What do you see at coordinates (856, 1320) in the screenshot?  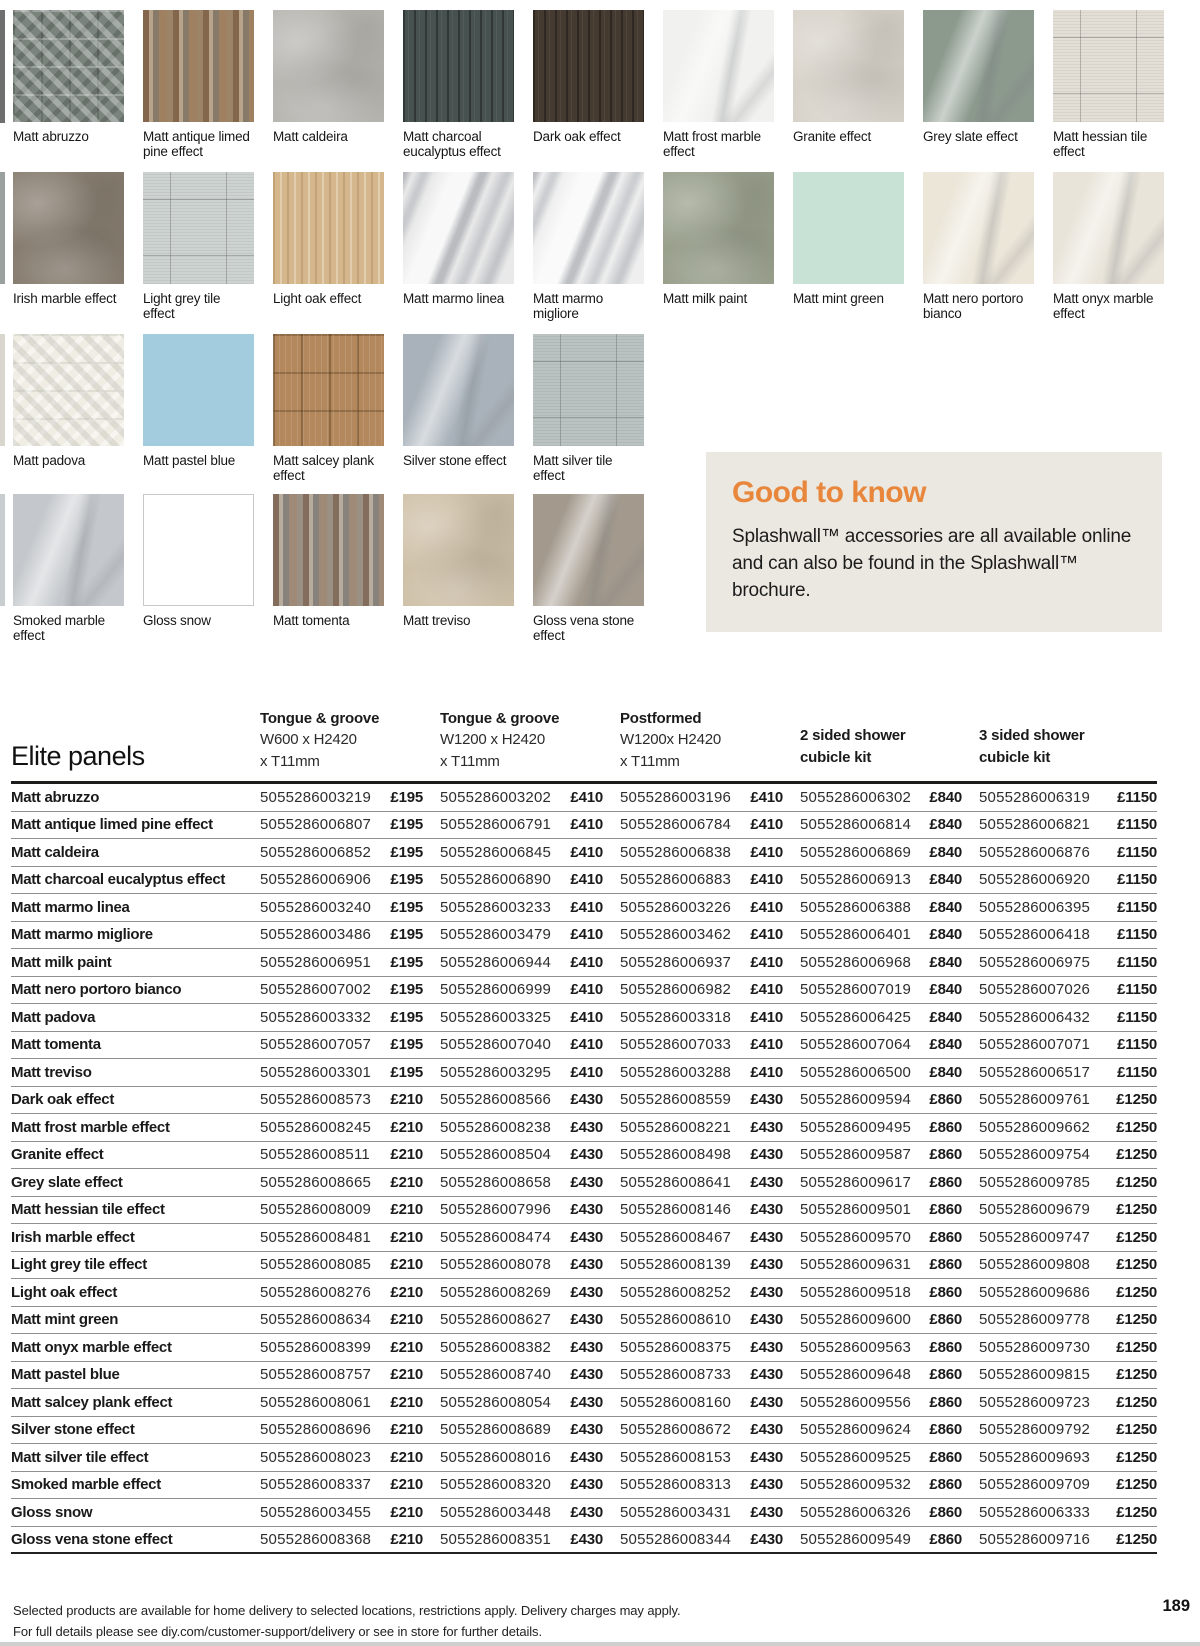 I see `product-code: 5055286009600` at bounding box center [856, 1320].